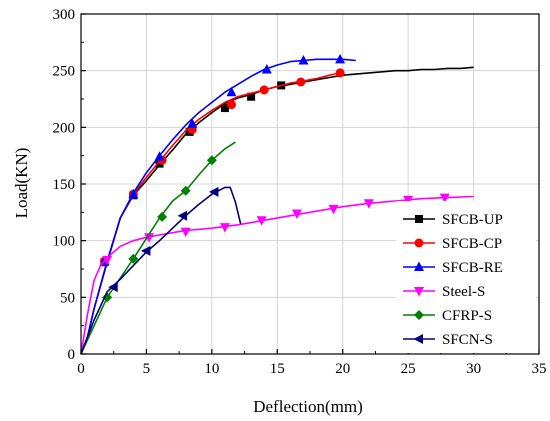 This screenshot has width=550, height=421. What do you see at coordinates (64, 185) in the screenshot?
I see `y-tick-label: 150` at bounding box center [64, 185].